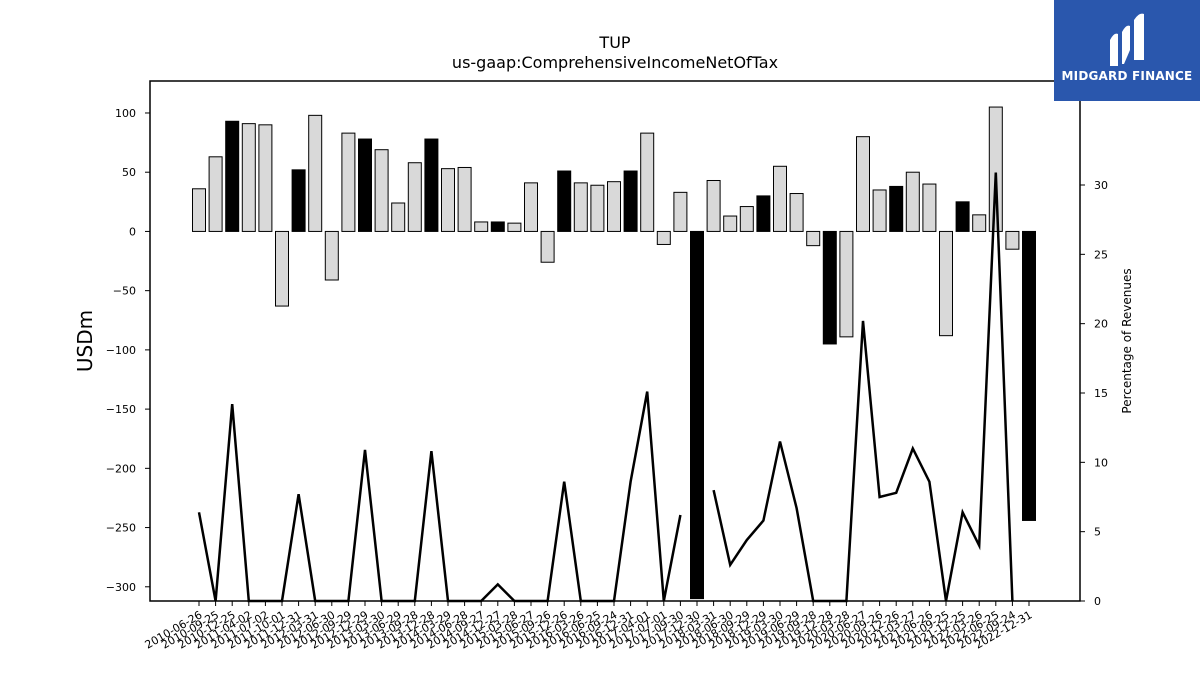 Image resolution: width=1200 pixels, height=675 pixels. I want to click on brand-logo: MIDGARD FINANCE, so click(1127, 50).